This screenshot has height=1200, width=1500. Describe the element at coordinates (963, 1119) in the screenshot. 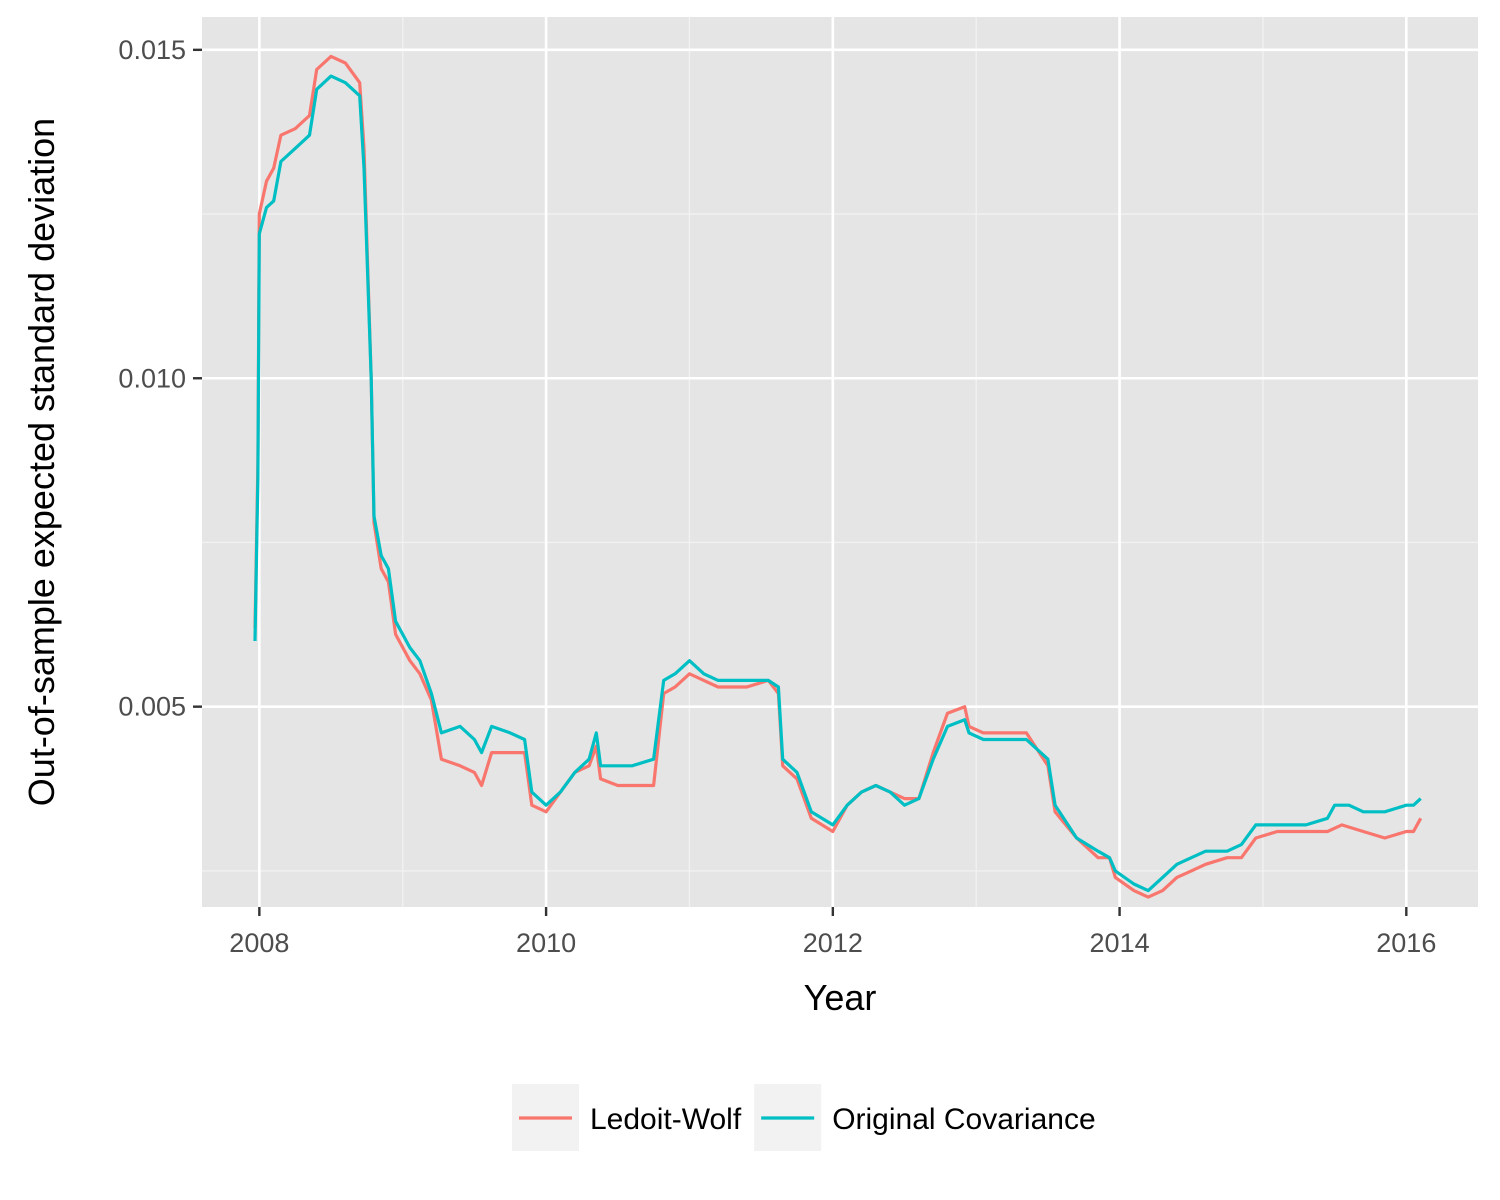

I see `legend-label: Original Covariance` at that location.